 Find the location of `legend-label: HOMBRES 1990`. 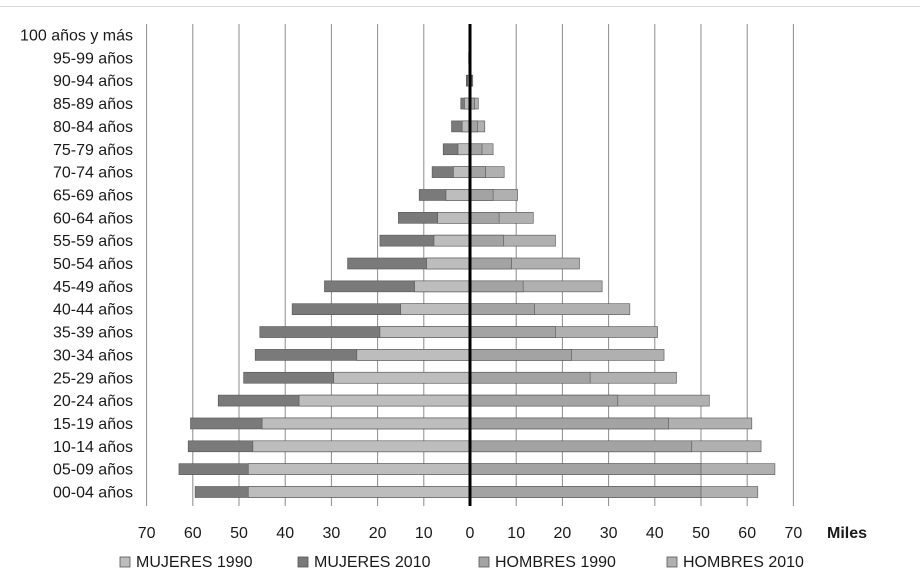

legend-label: HOMBRES 1990 is located at coordinates (555, 562).